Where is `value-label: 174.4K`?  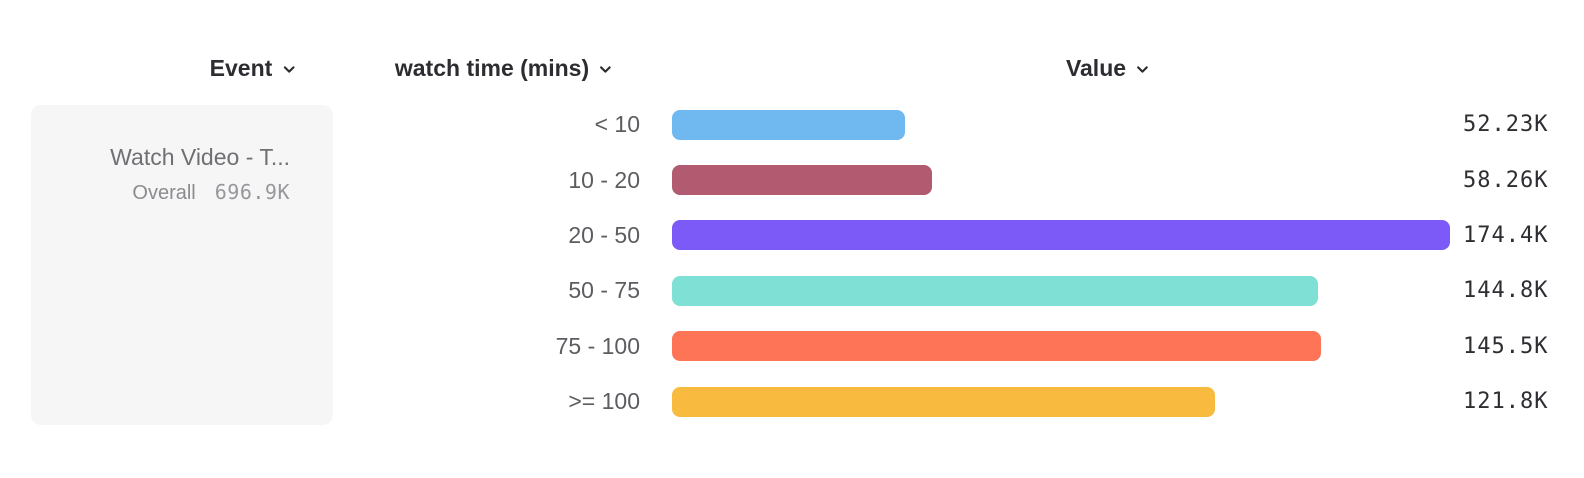
value-label: 174.4K is located at coordinates (1506, 235).